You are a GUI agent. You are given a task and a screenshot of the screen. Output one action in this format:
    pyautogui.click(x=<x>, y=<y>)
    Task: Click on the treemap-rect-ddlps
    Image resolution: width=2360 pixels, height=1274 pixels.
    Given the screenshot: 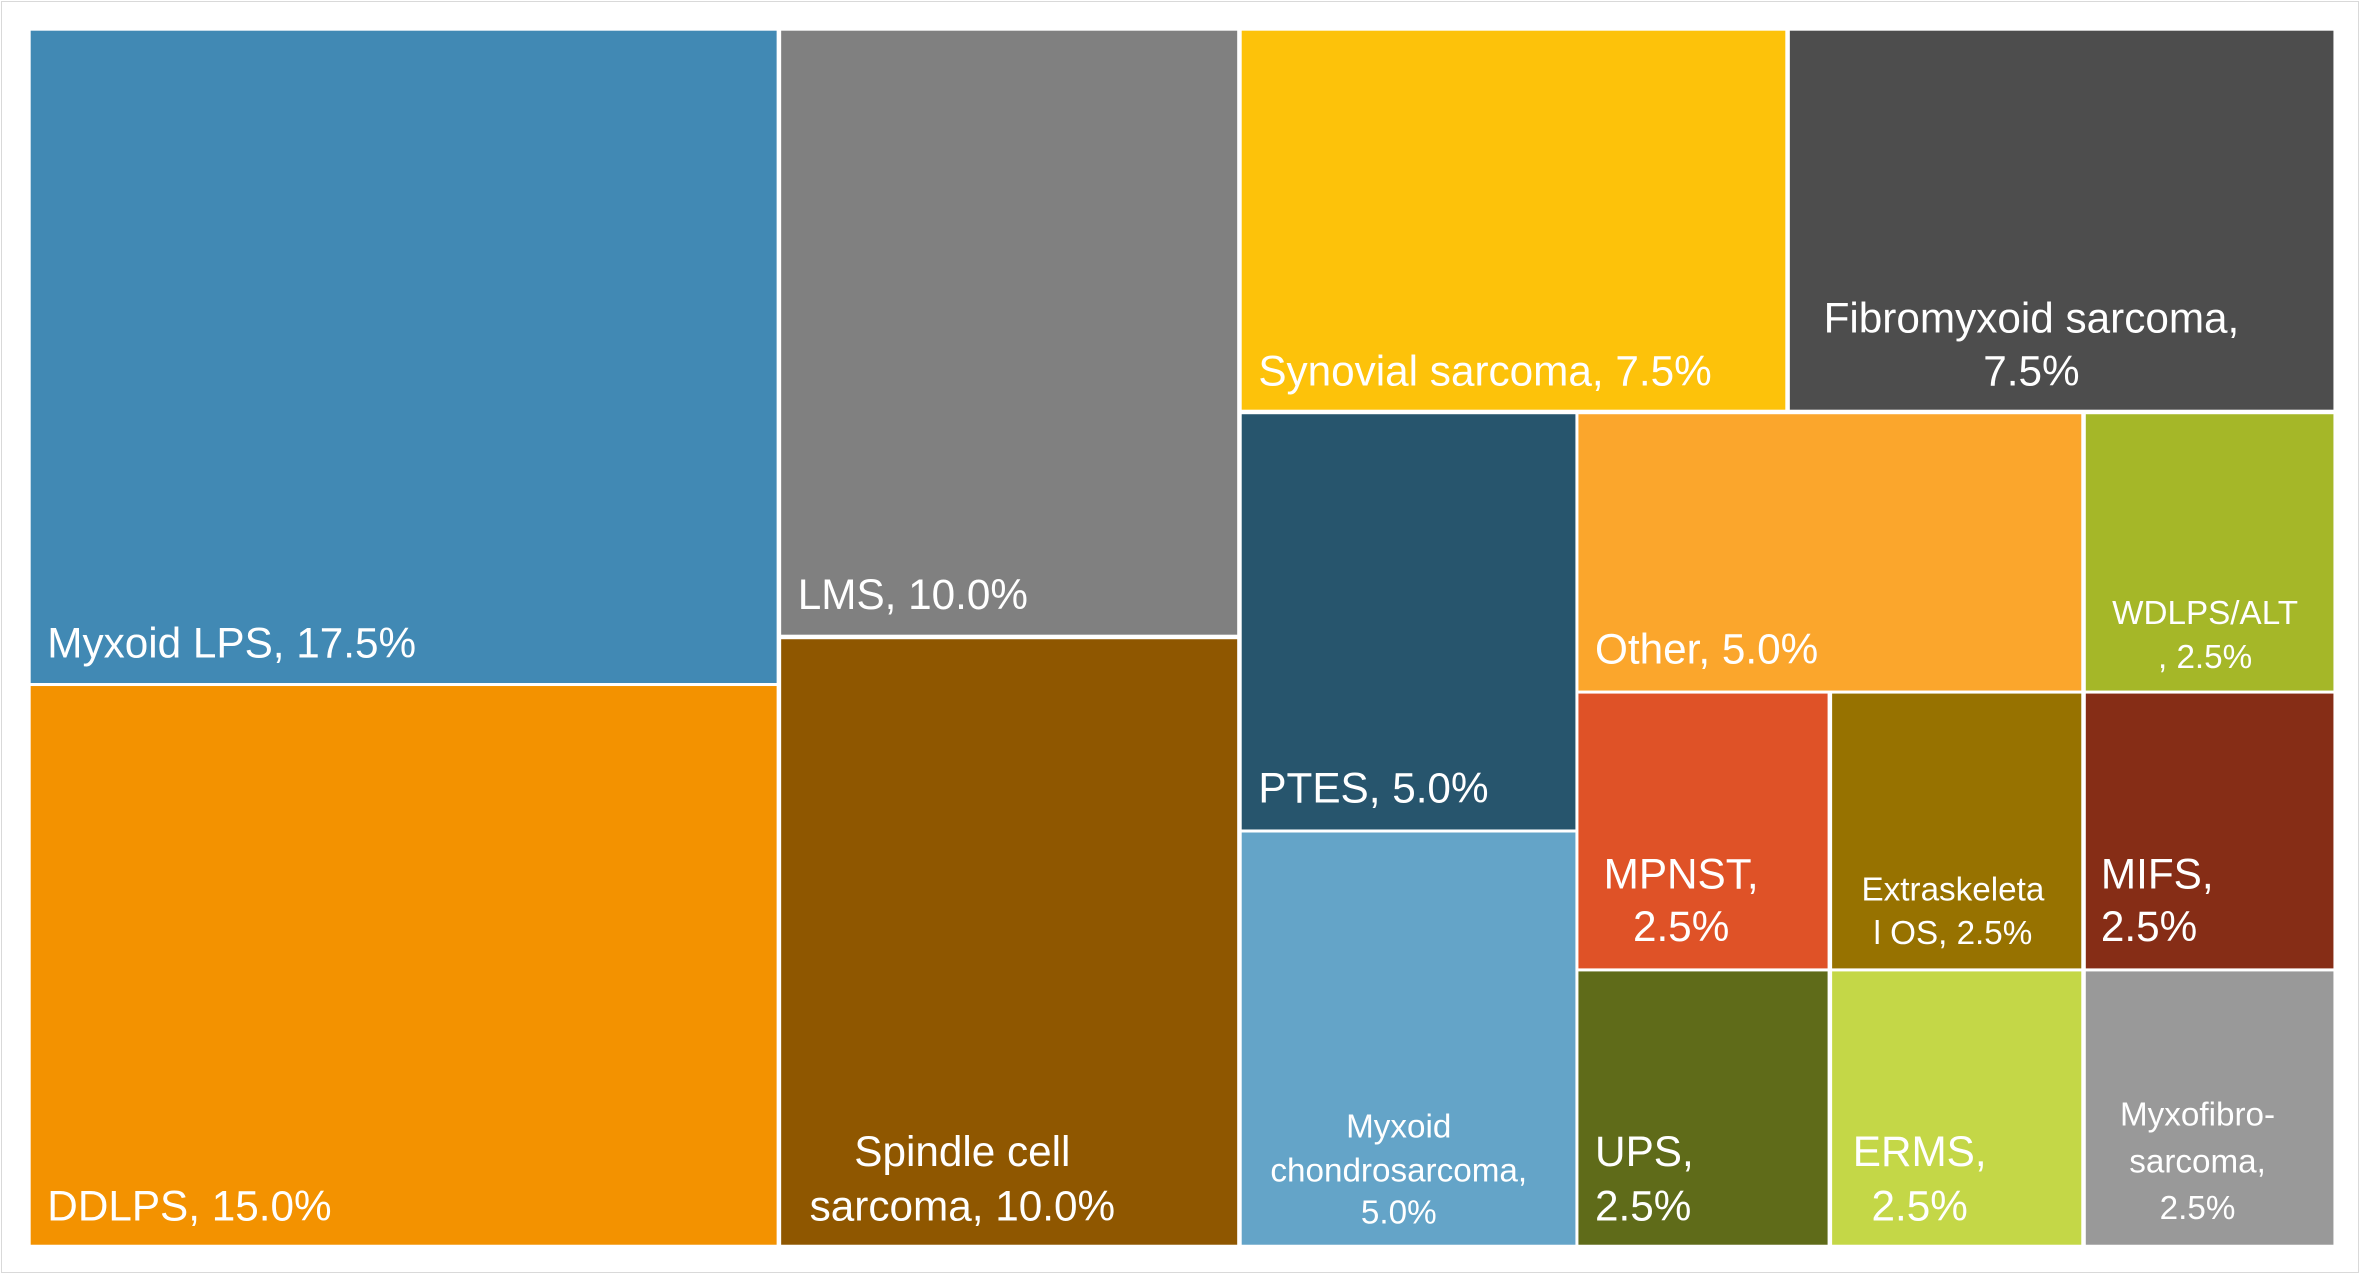 What is the action you would take?
    pyautogui.click(x=403, y=965)
    